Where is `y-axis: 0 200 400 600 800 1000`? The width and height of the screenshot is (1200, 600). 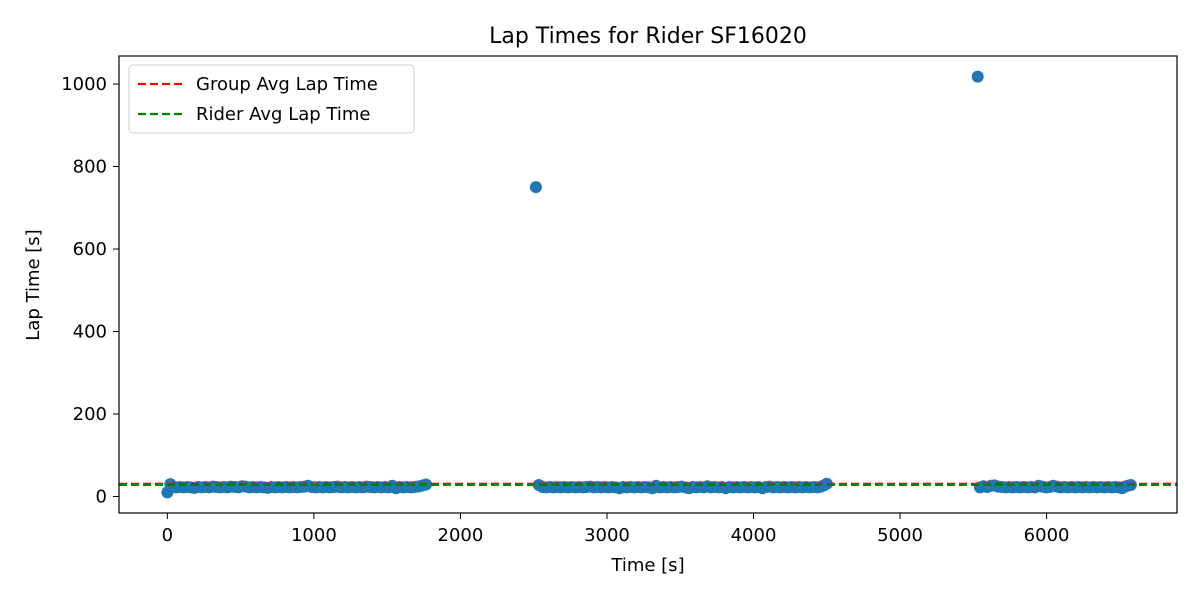 y-axis: 0 200 400 600 800 1000 is located at coordinates (90, 291).